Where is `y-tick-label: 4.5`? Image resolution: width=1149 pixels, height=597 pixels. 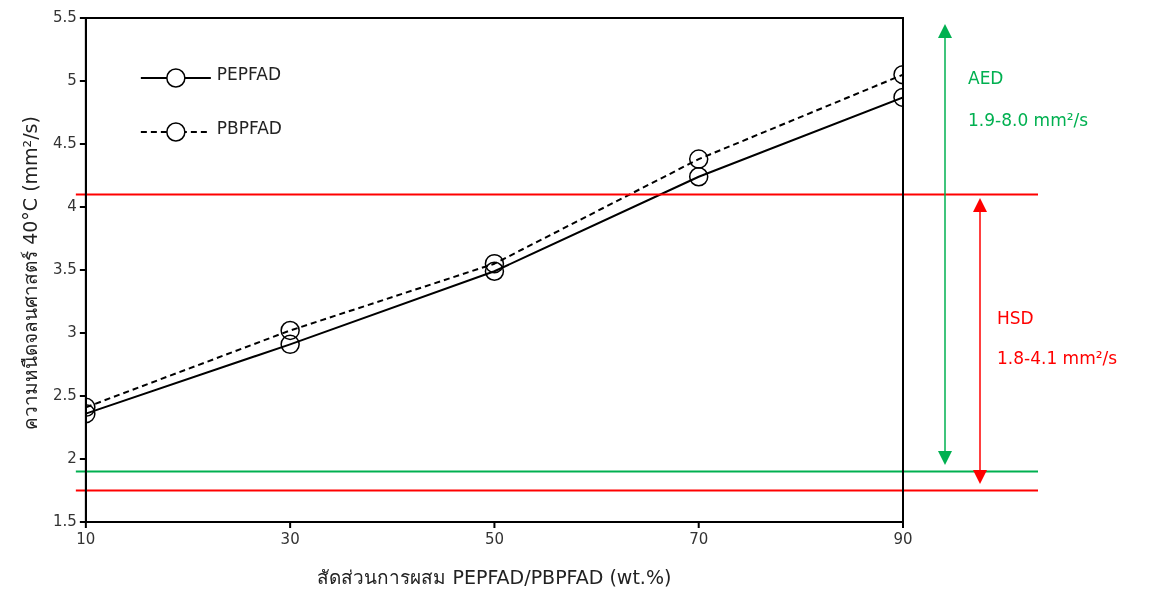 y-tick-label: 4.5 is located at coordinates (65, 142).